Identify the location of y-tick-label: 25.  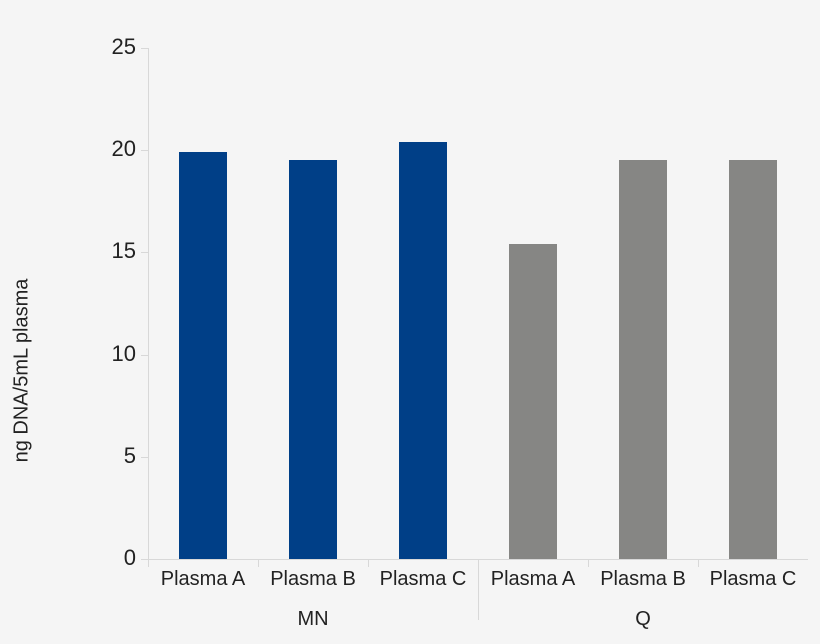
(123, 46).